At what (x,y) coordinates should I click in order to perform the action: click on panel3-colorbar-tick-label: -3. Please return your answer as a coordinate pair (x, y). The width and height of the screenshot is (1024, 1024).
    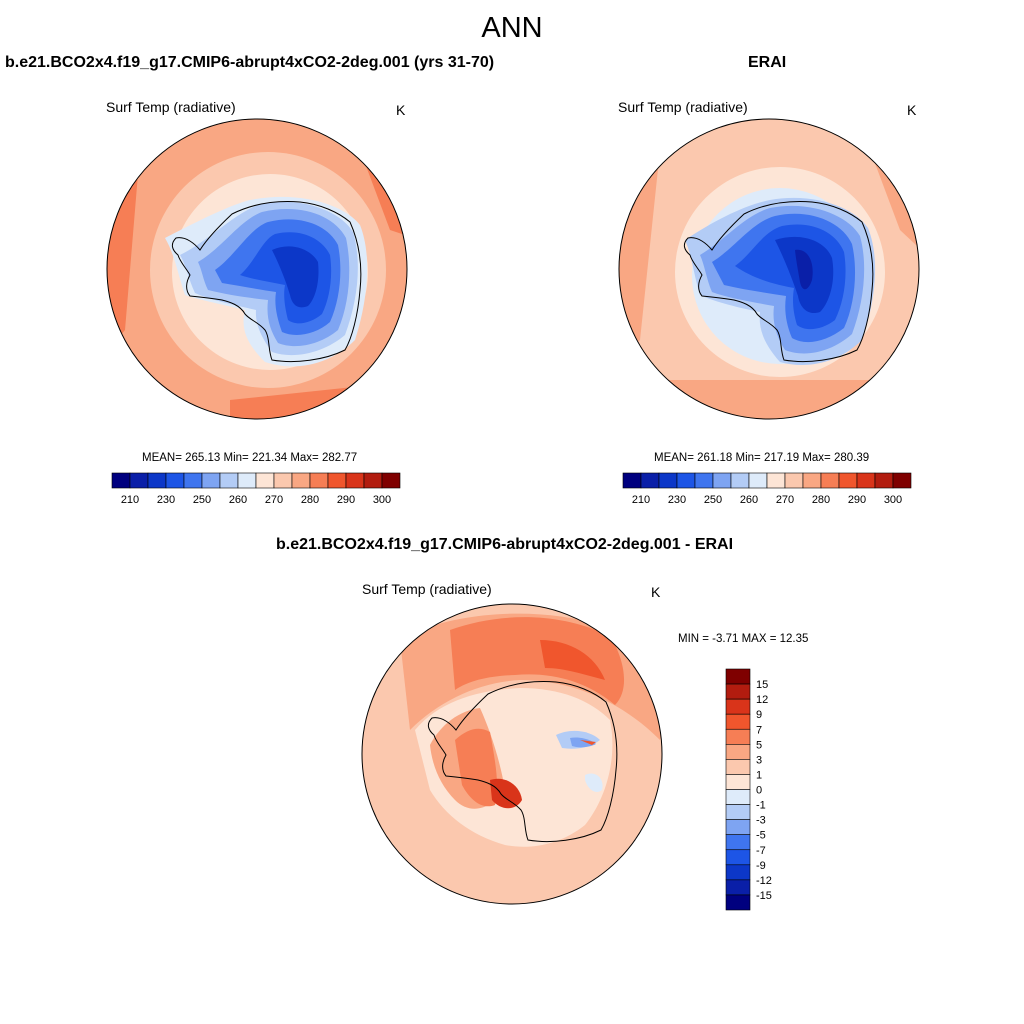
    Looking at the image, I should click on (761, 821).